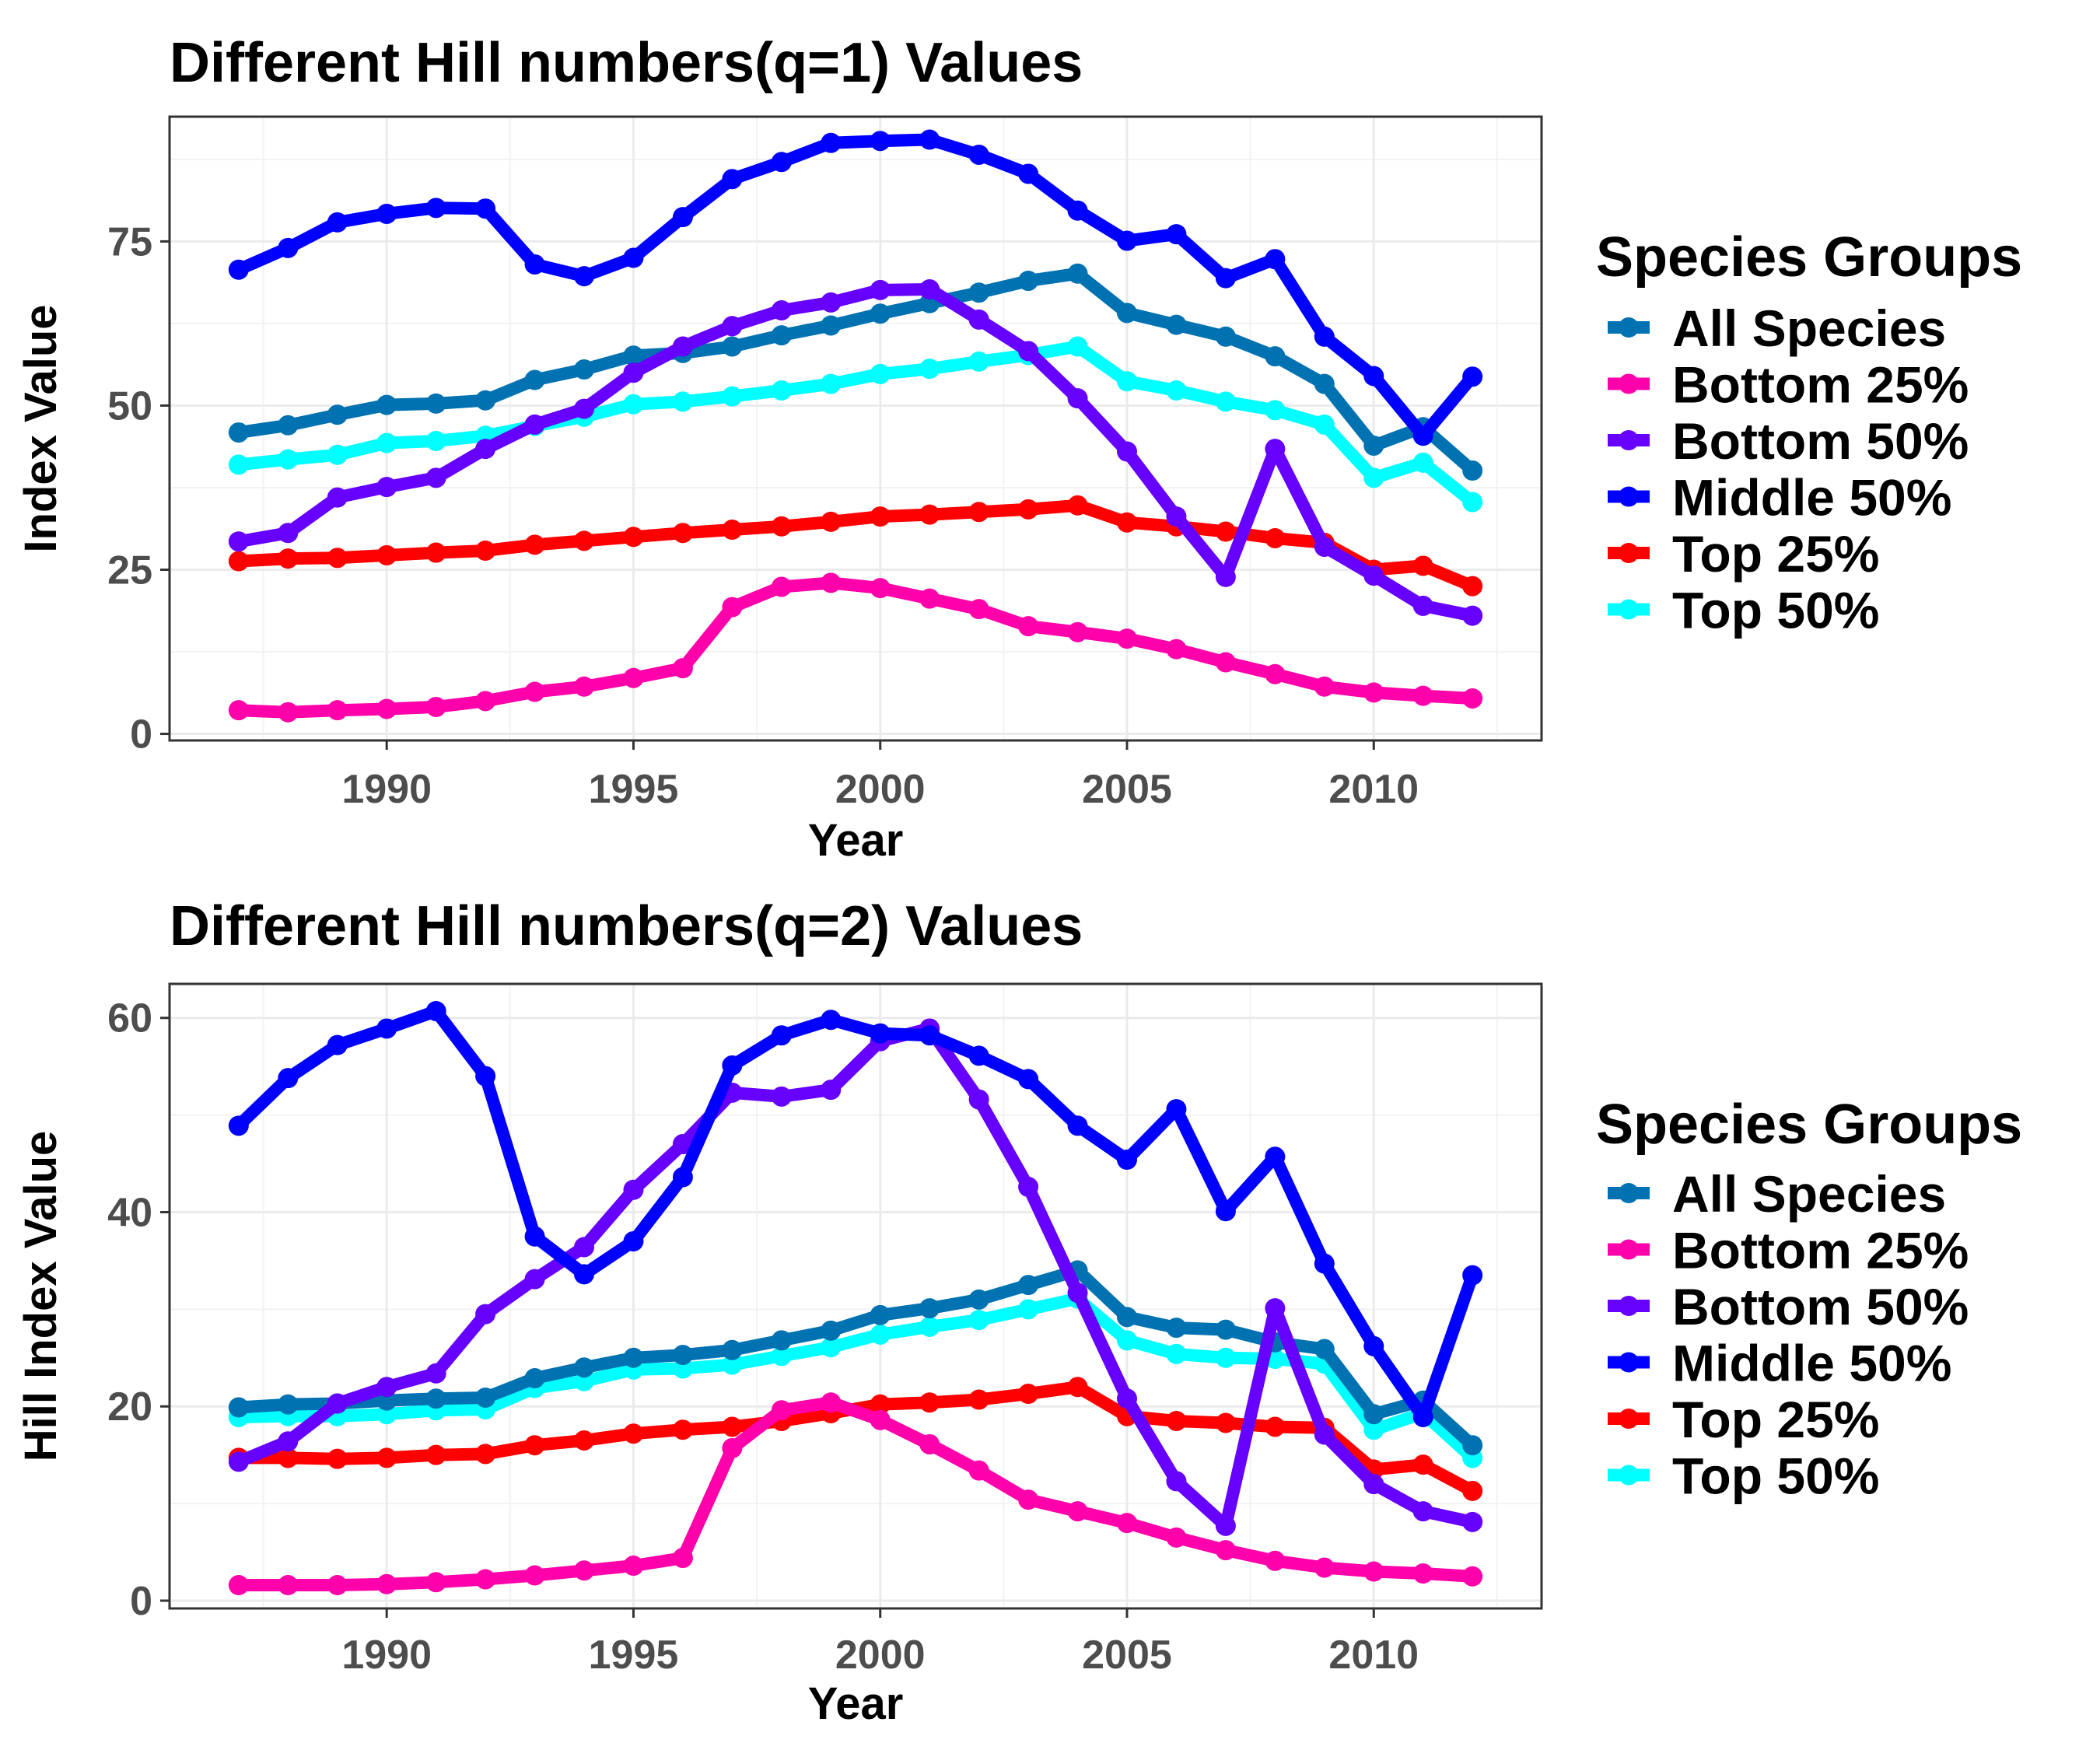 The width and height of the screenshot is (2100, 1750). I want to click on legend-label: Bottom 50%, so click(1821, 1307).